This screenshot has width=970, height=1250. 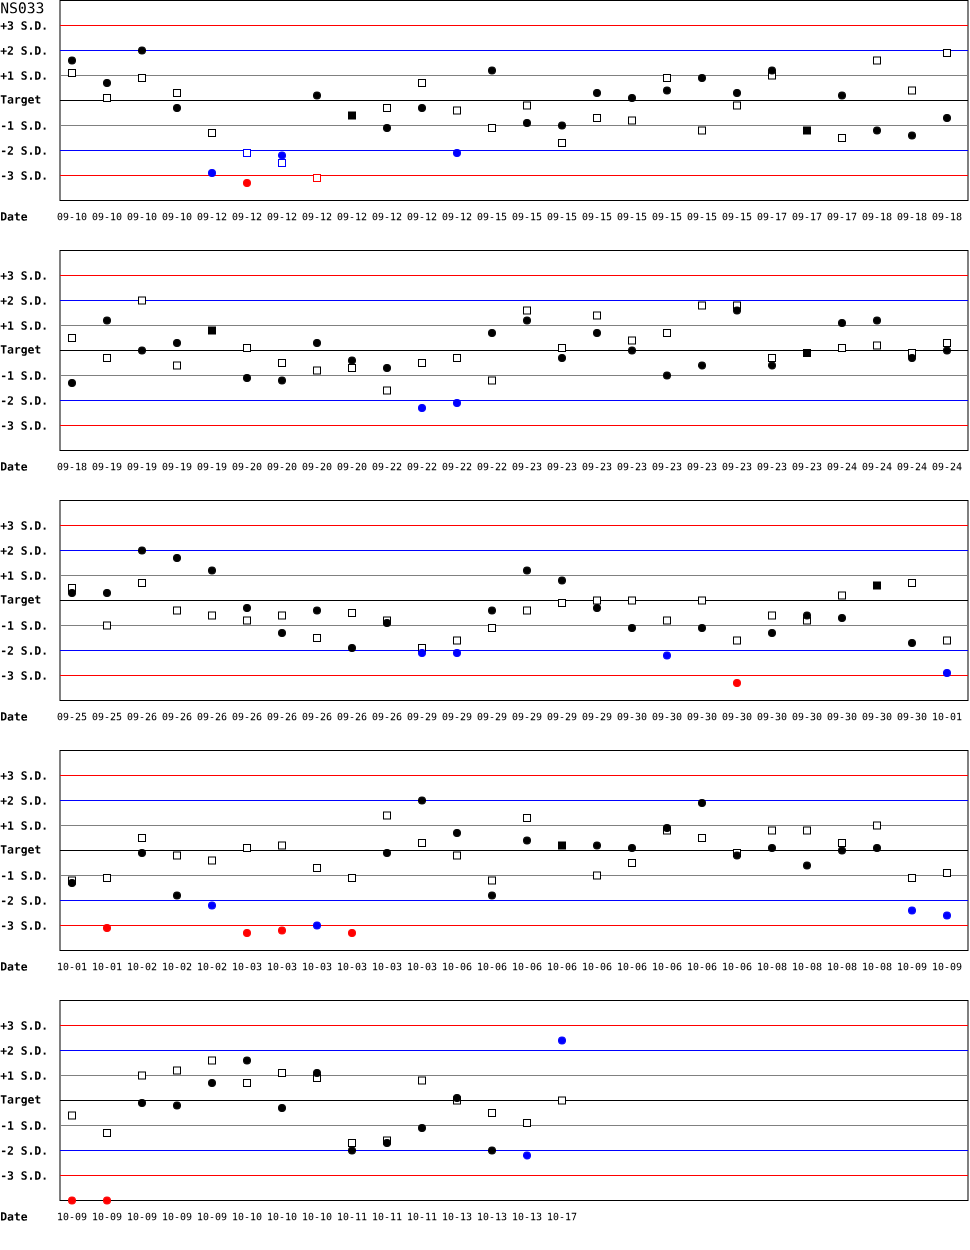 I want to click on x-tick-label: 09-19, so click(x=142, y=466).